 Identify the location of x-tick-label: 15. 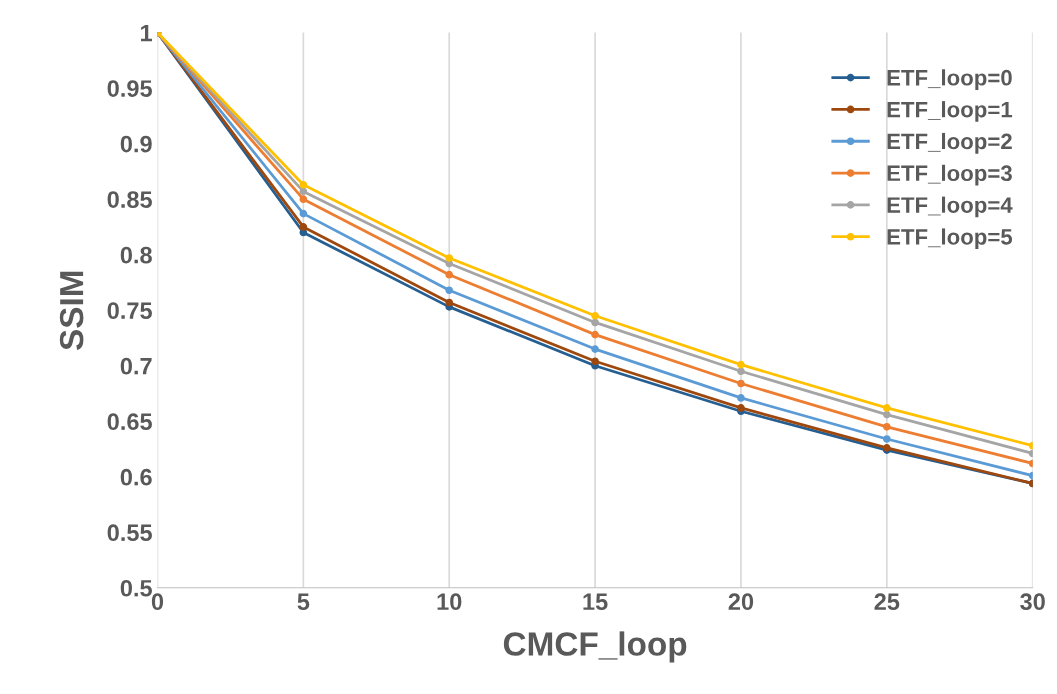
(595, 602).